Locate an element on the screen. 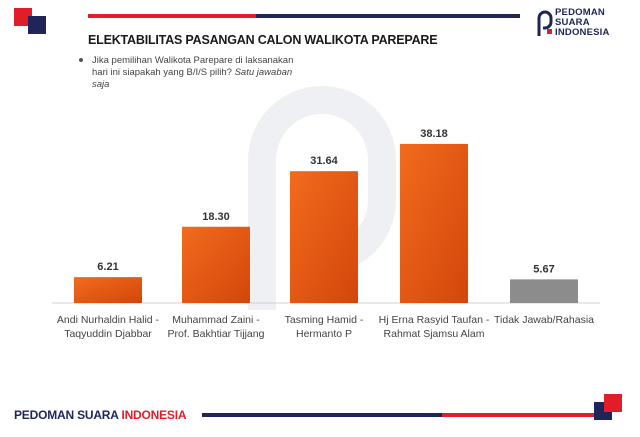 Image resolution: width=640 pixels, height=437 pixels. brand-logo: PEDOMAN SUARA INDONESIA is located at coordinates (585, 23).